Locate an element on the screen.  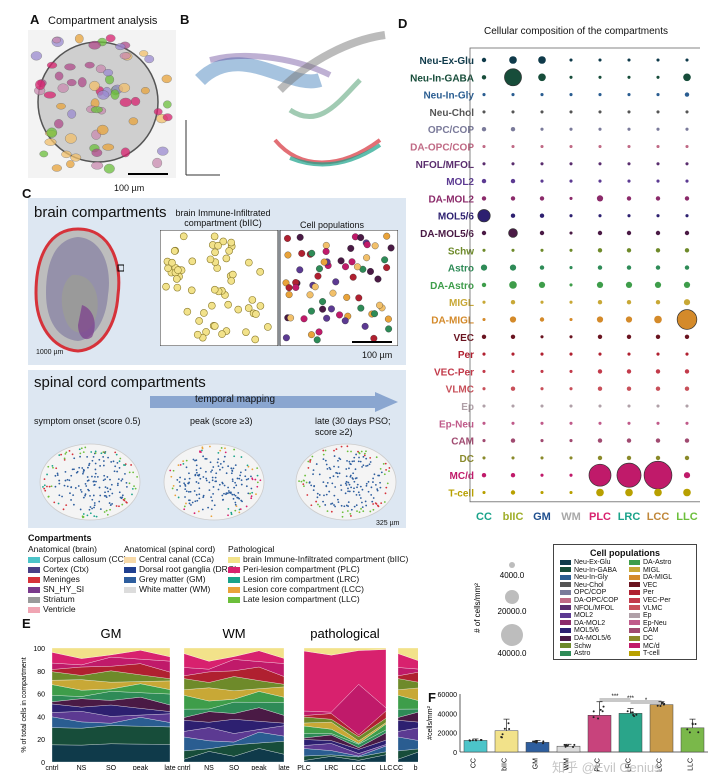
cellpop-title: Cell populations is located at coordinates (332, 225).